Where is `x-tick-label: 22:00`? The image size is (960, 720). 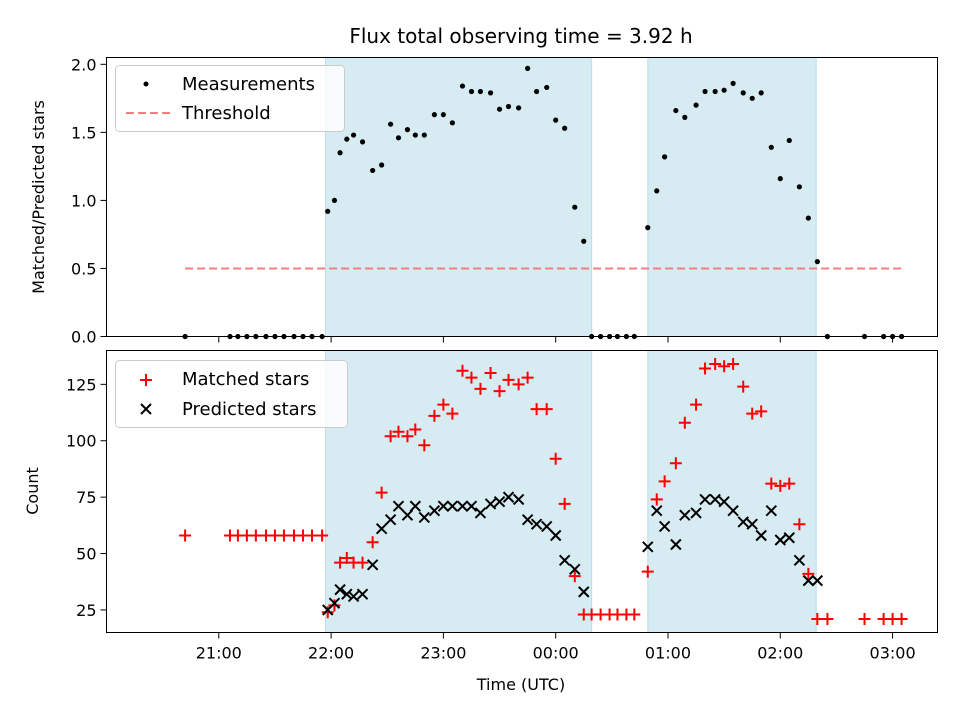
x-tick-label: 22:00 is located at coordinates (331, 653).